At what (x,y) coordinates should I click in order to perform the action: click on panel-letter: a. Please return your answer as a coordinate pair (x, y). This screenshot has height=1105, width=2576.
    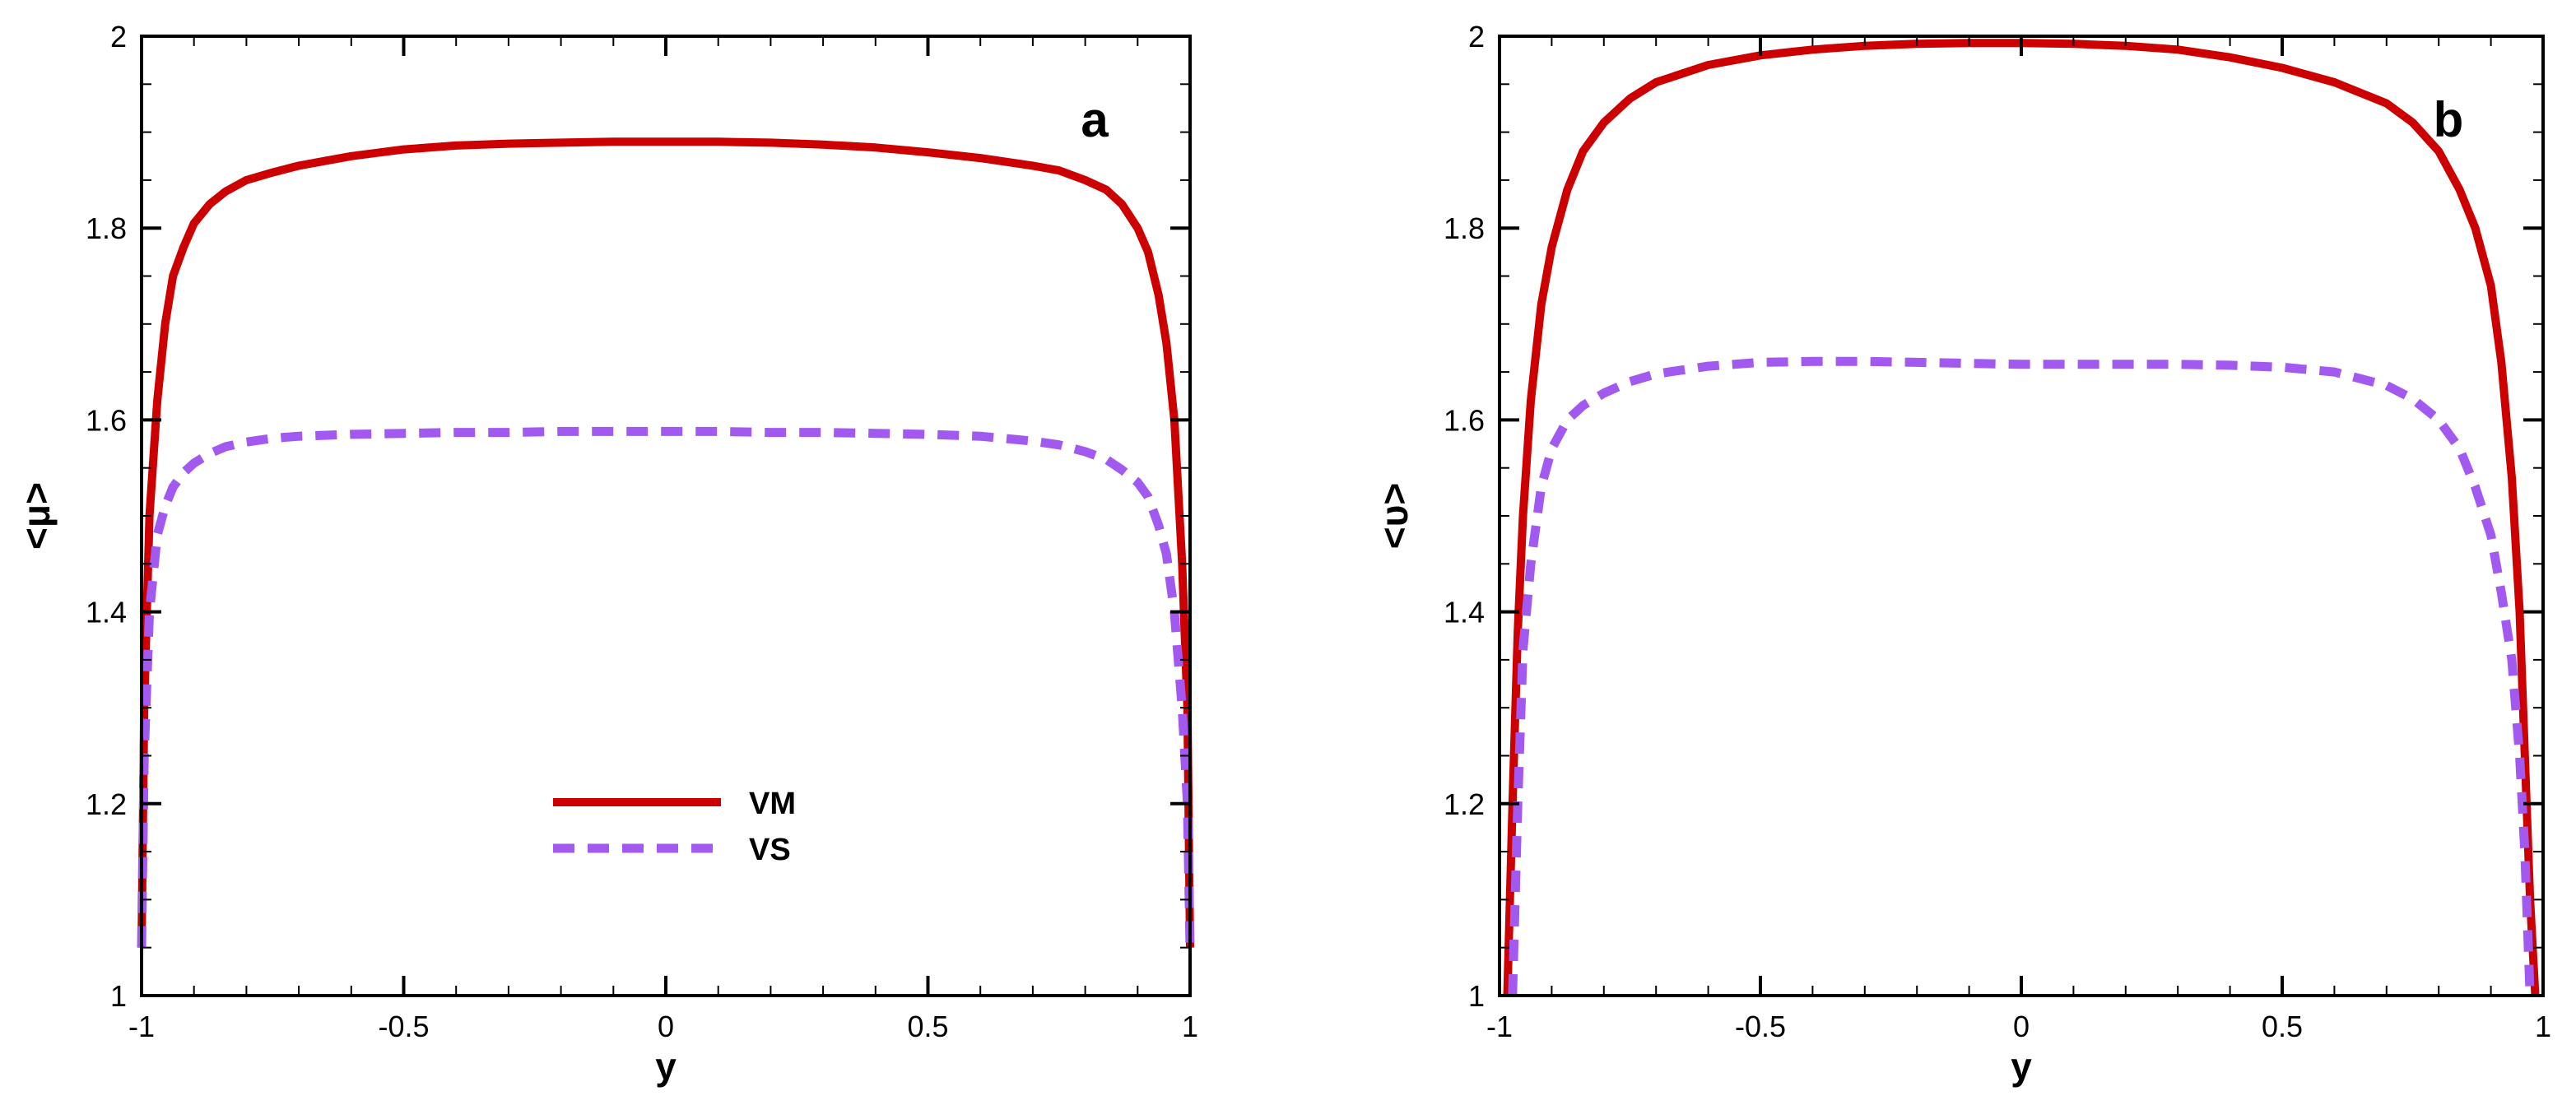
    Looking at the image, I should click on (1095, 119).